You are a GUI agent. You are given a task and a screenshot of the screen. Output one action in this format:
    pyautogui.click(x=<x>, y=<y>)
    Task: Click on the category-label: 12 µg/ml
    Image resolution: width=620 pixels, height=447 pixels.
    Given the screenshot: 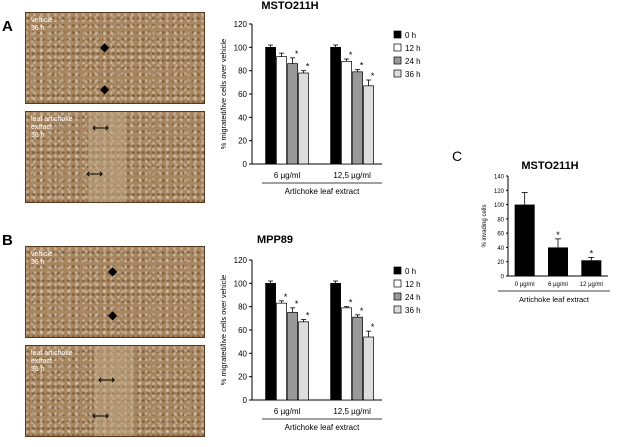 What is the action you would take?
    pyautogui.click(x=591, y=285)
    